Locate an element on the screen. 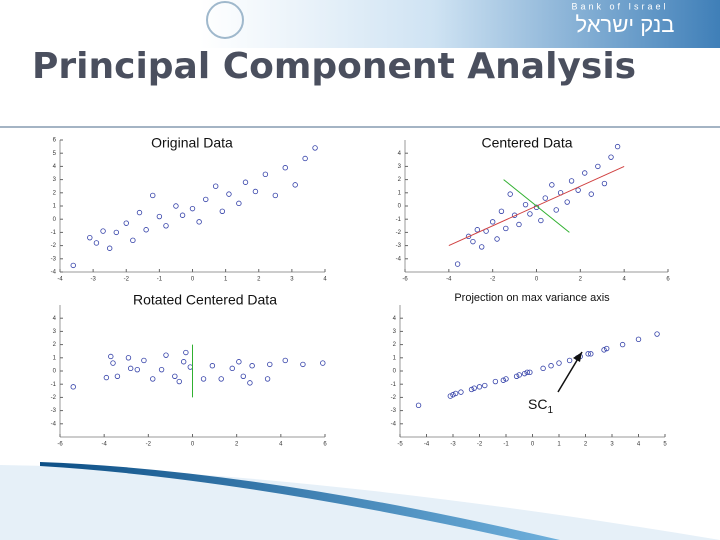 Image resolution: width=720 pixels, height=540 pixels. plot-title: Projection on max variance axis is located at coordinates (532, 298).